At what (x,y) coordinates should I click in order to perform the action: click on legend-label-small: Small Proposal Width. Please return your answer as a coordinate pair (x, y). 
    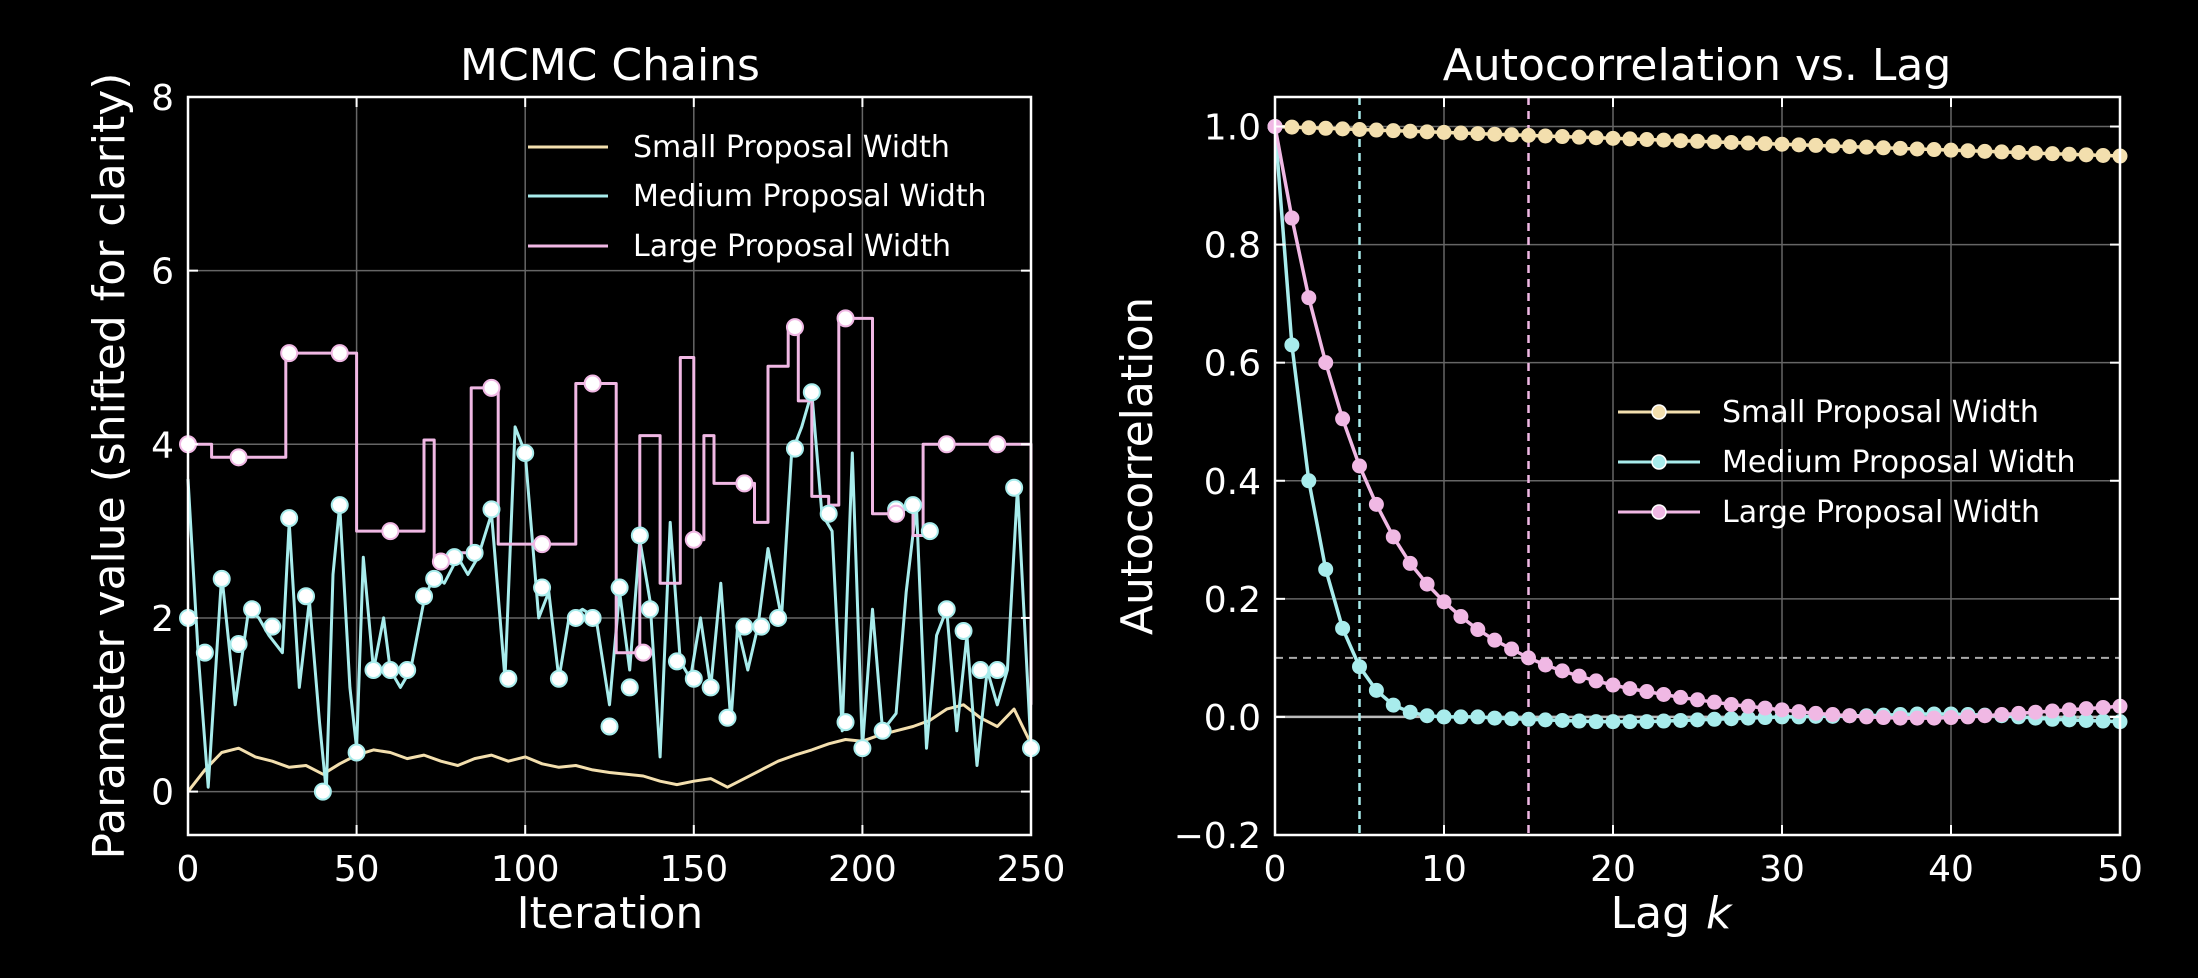
    Looking at the image, I should click on (791, 147).